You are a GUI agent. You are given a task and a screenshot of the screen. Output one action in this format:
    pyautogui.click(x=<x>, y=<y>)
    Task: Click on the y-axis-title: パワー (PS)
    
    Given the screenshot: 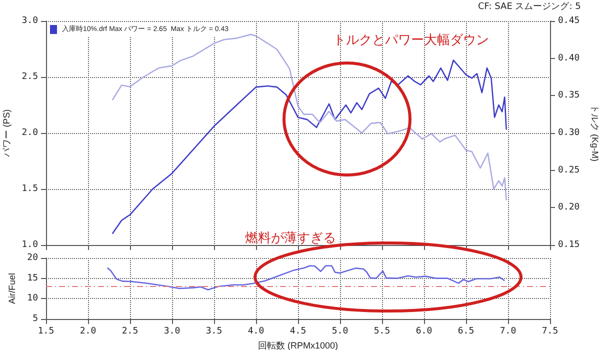 What is the action you would take?
    pyautogui.click(x=6, y=133)
    